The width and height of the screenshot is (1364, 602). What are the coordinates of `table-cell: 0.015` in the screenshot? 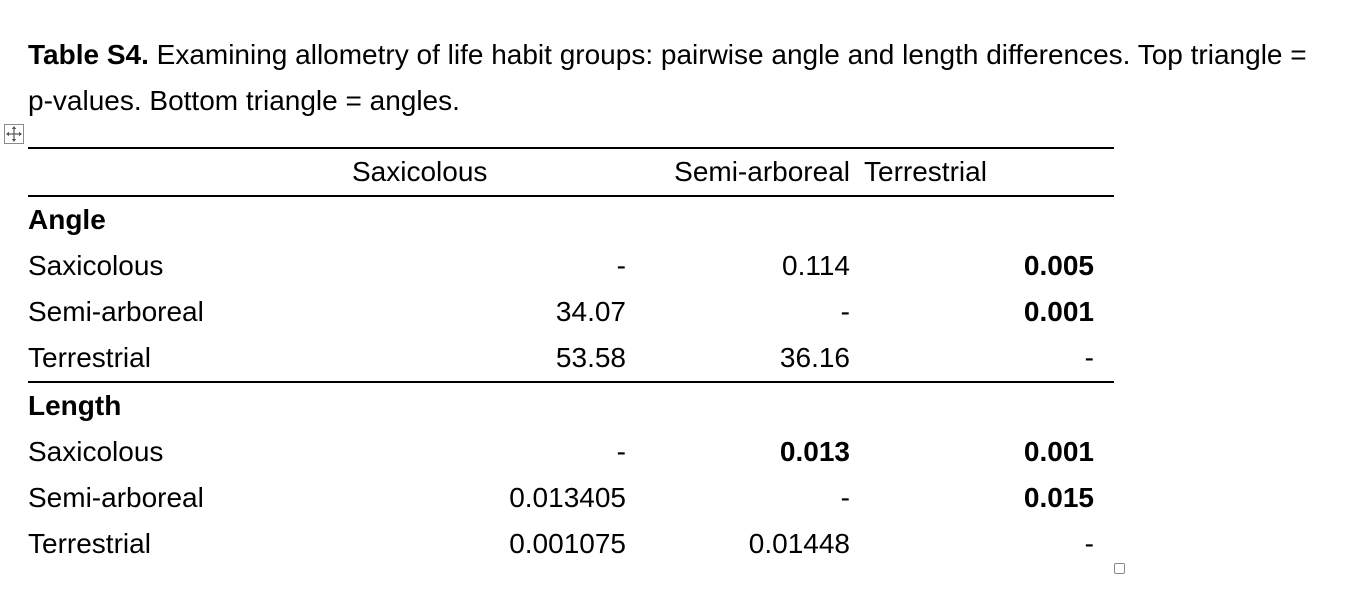 It's located at (1058, 497).